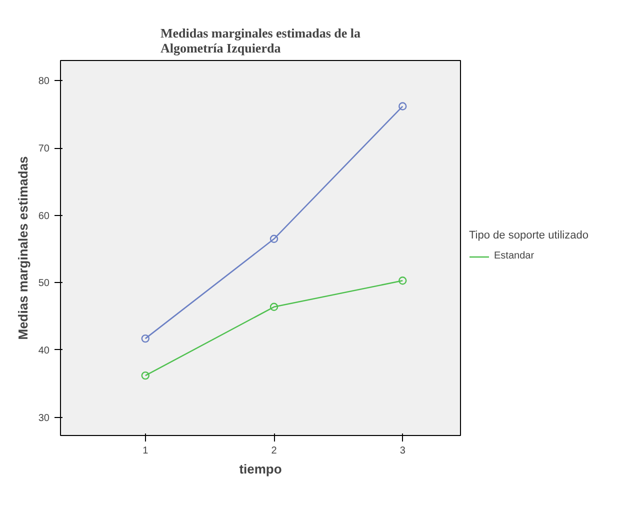 This screenshot has height=509, width=622. Describe the element at coordinates (528, 235) in the screenshot. I see `legend-title: Tipo de soporte utilizado` at that location.